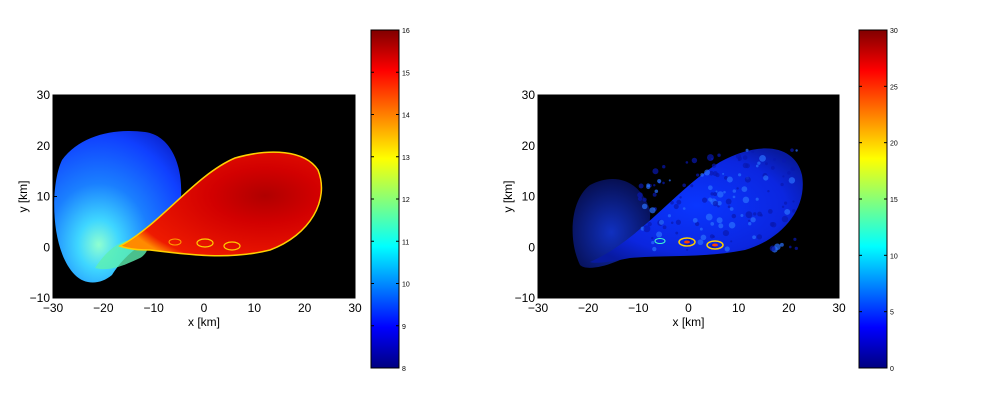 This screenshot has width=981, height=410. What do you see at coordinates (508, 197) in the screenshot?
I see `y-axis-label: y [km]` at bounding box center [508, 197].